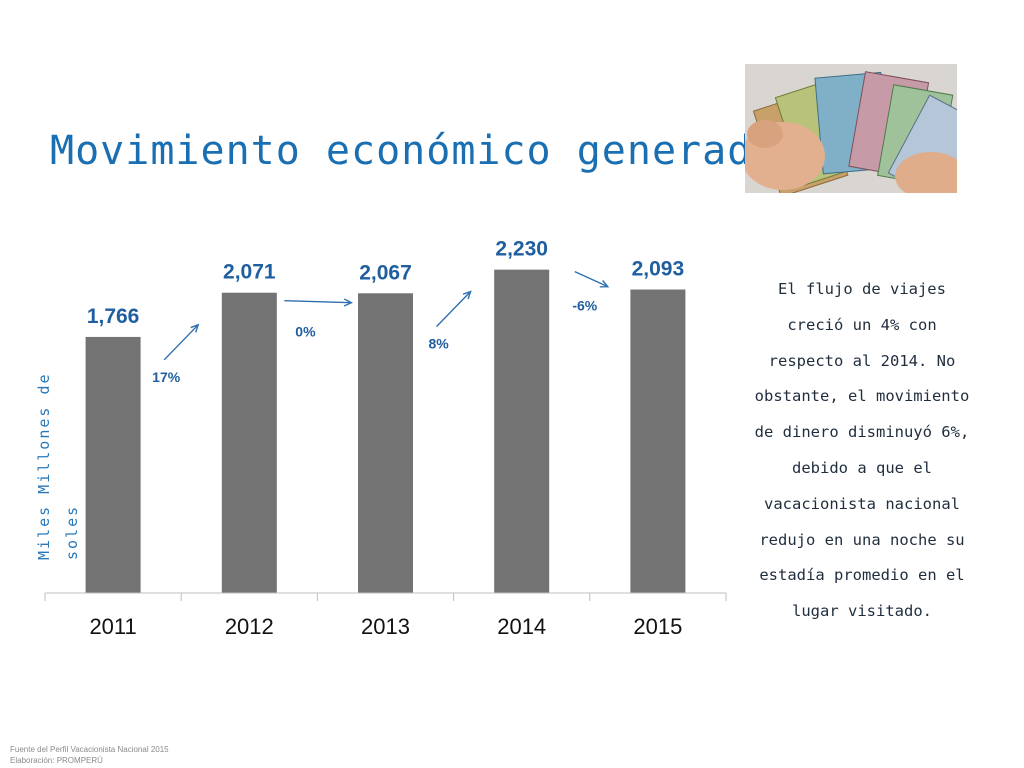 This screenshot has width=1024, height=768. Describe the element at coordinates (166, 377) in the screenshot. I see `growth-label: 17%` at that location.